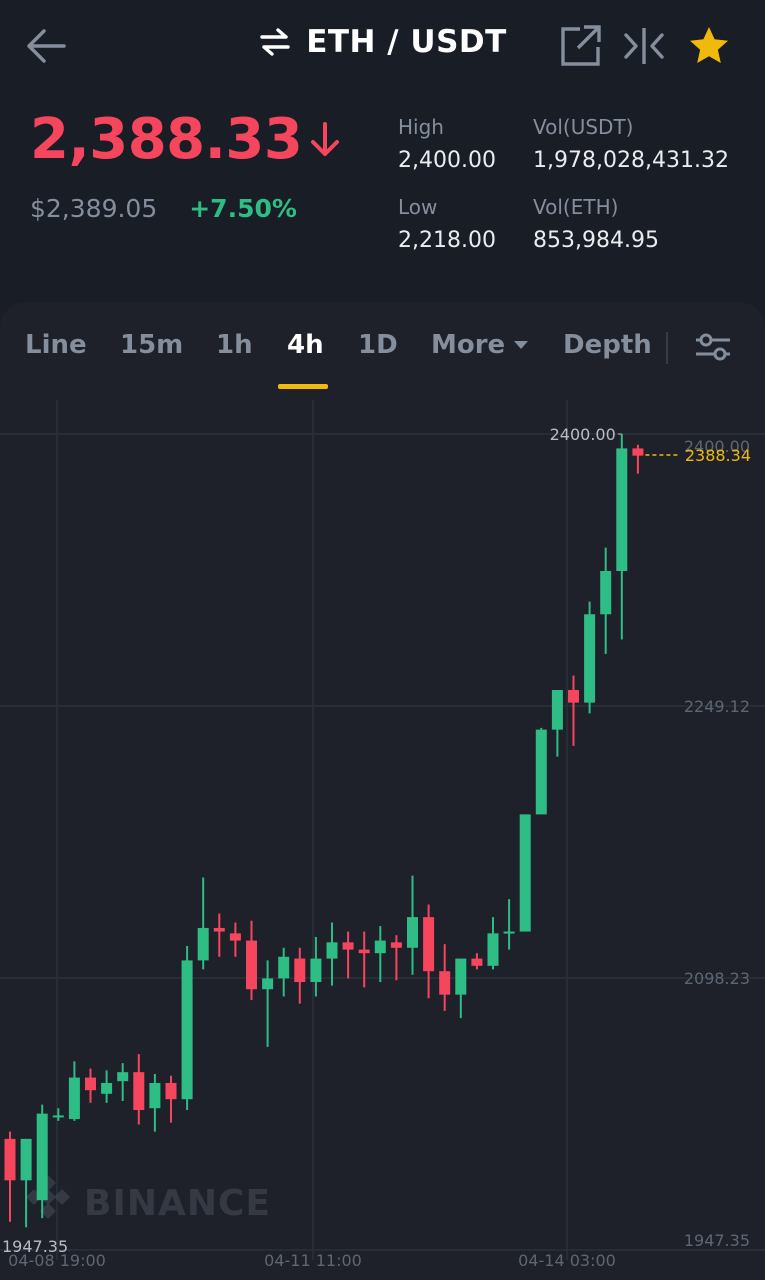 The width and height of the screenshot is (765, 1280). I want to click on pair-selector: ETH / USDT, so click(382, 42).